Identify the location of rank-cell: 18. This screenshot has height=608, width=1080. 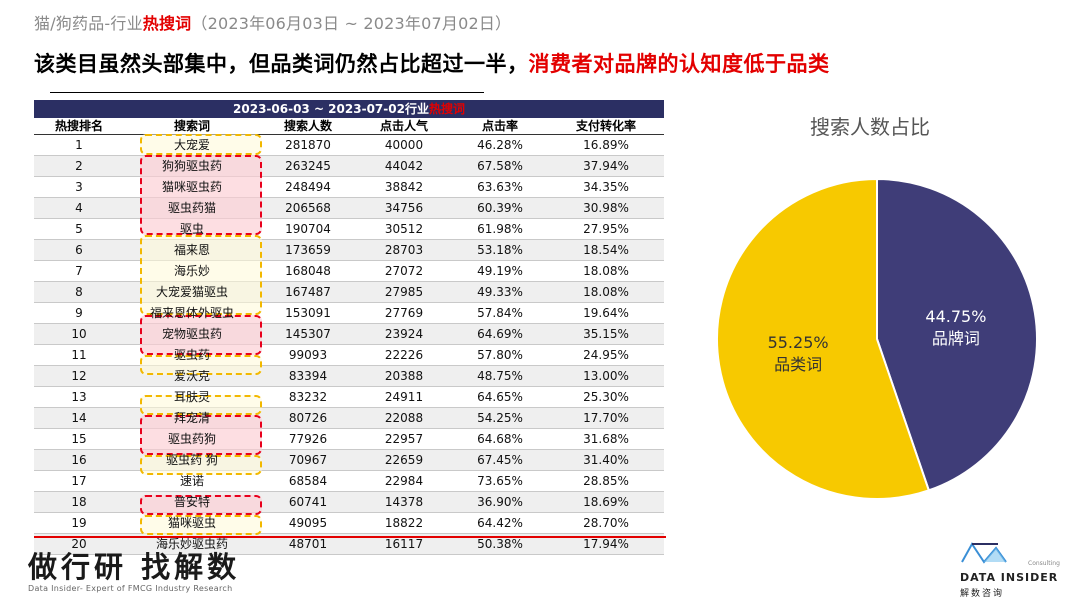
(79, 502).